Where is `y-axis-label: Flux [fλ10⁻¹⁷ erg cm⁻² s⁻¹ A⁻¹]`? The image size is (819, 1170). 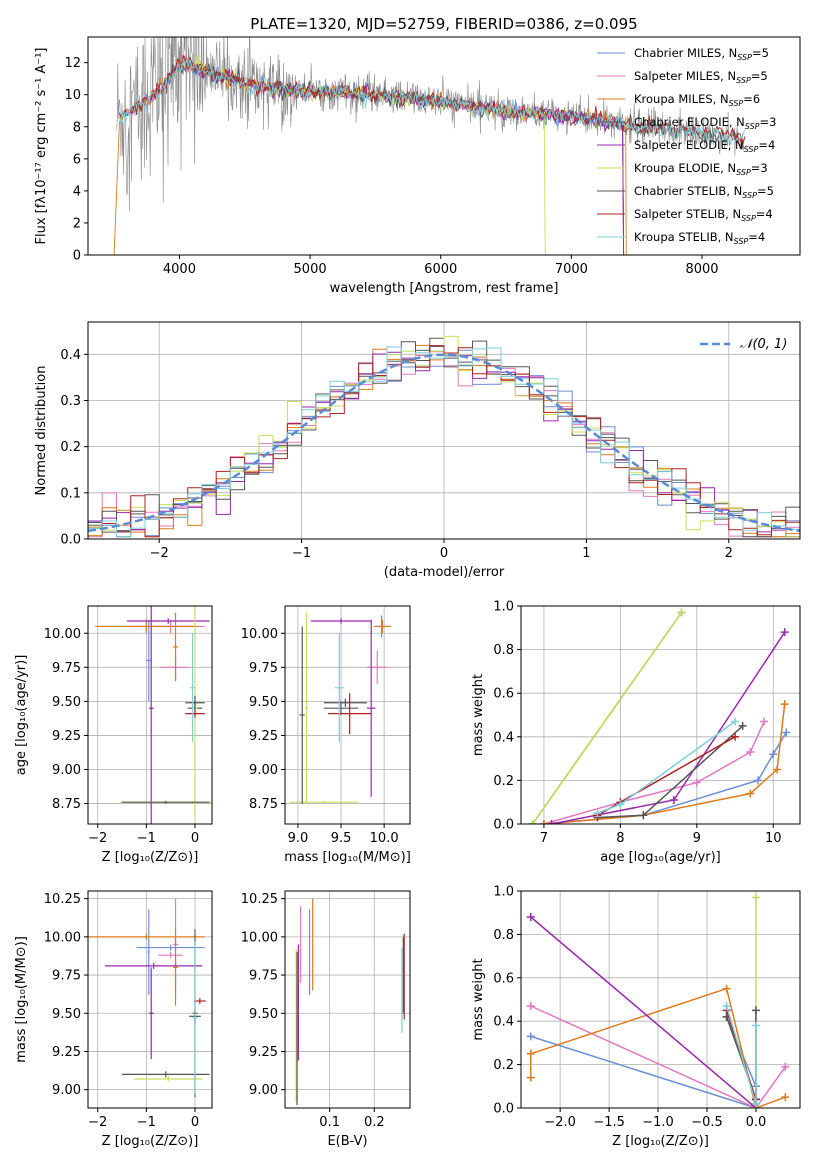 y-axis-label: Flux [fλ10⁻¹⁷ erg cm⁻² s⁻¹ A⁻¹] is located at coordinates (41, 146).